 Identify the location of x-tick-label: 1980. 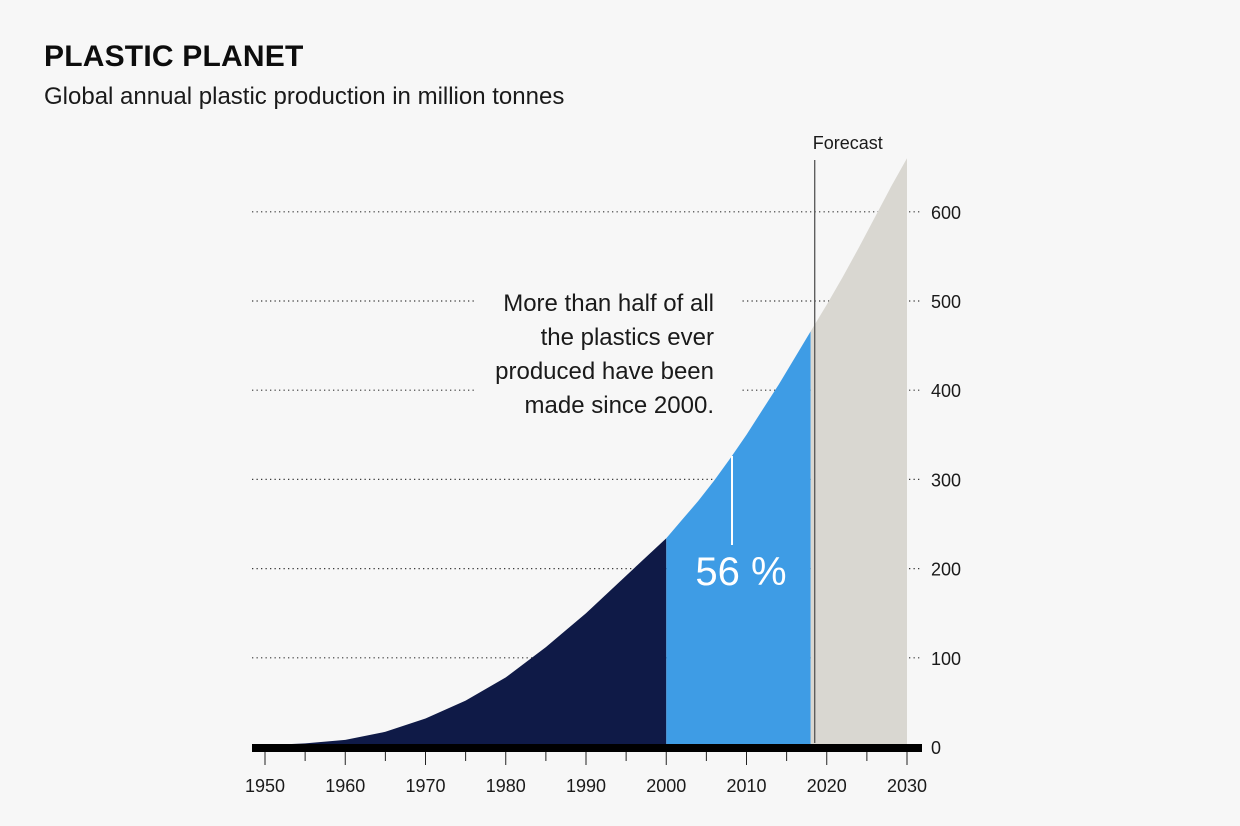
(506, 786).